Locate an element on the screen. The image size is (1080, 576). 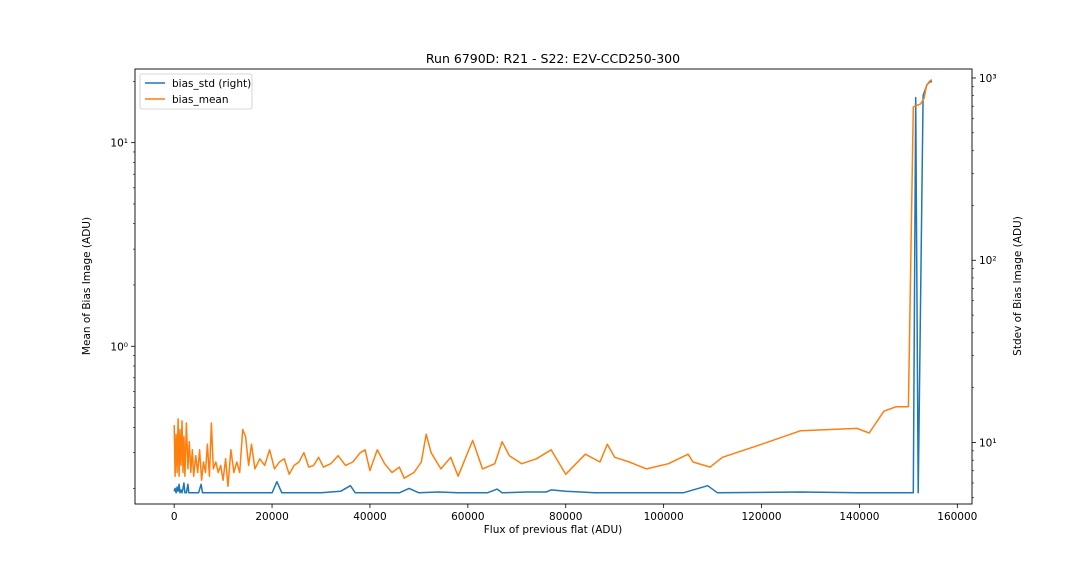
left-tick-label: 10⁰ is located at coordinates (119, 347).